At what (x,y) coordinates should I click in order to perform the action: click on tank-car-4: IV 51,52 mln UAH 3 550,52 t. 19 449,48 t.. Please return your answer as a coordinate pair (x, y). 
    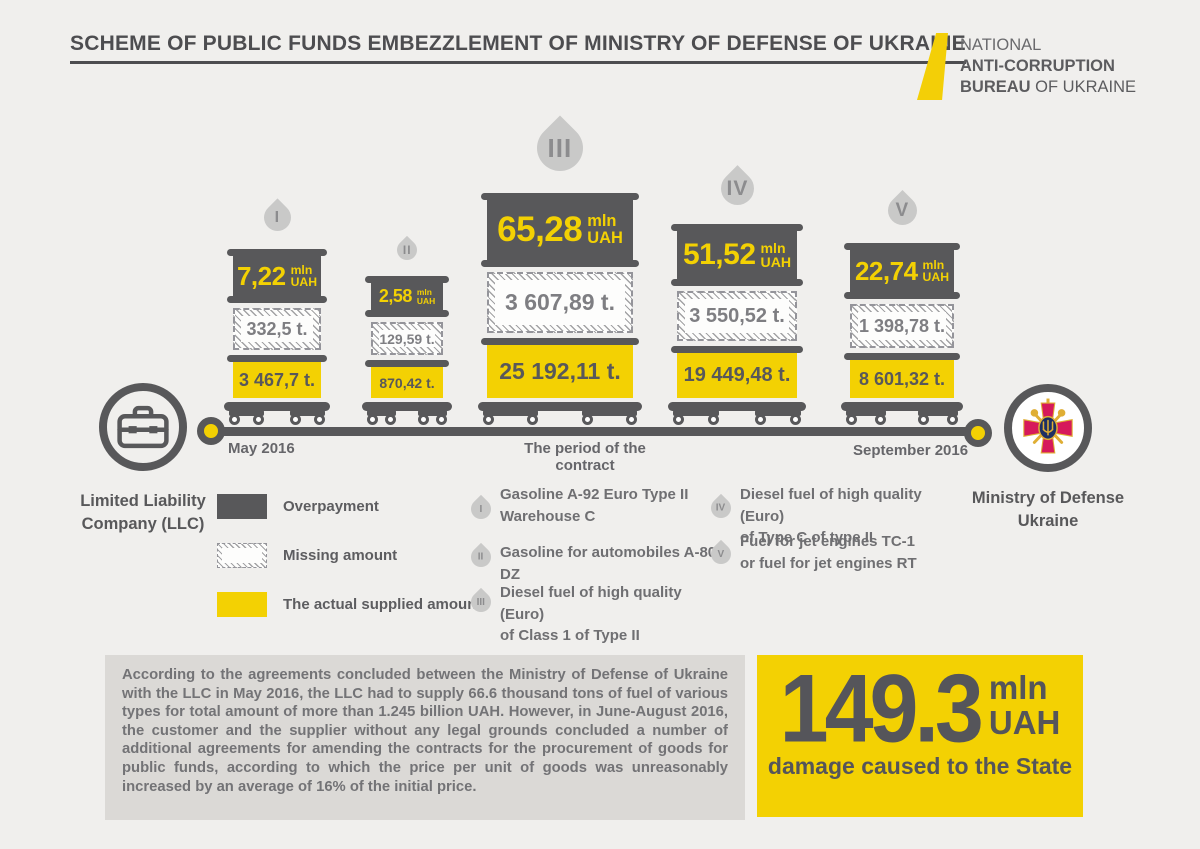
    Looking at the image, I should click on (737, 294).